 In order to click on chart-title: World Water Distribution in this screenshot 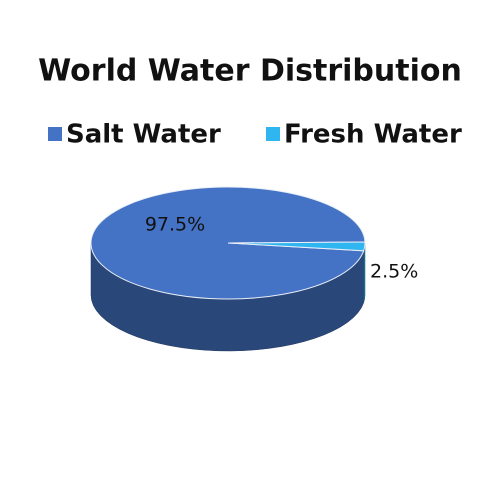, I will do `click(250, 71)`.